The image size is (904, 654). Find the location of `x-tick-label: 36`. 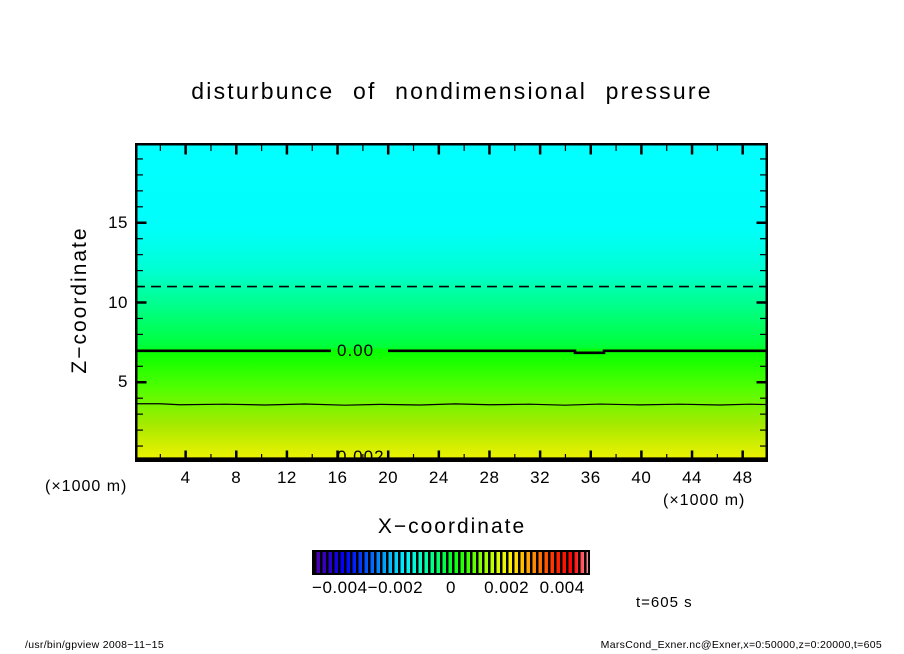

x-tick-label: 36 is located at coordinates (590, 477).